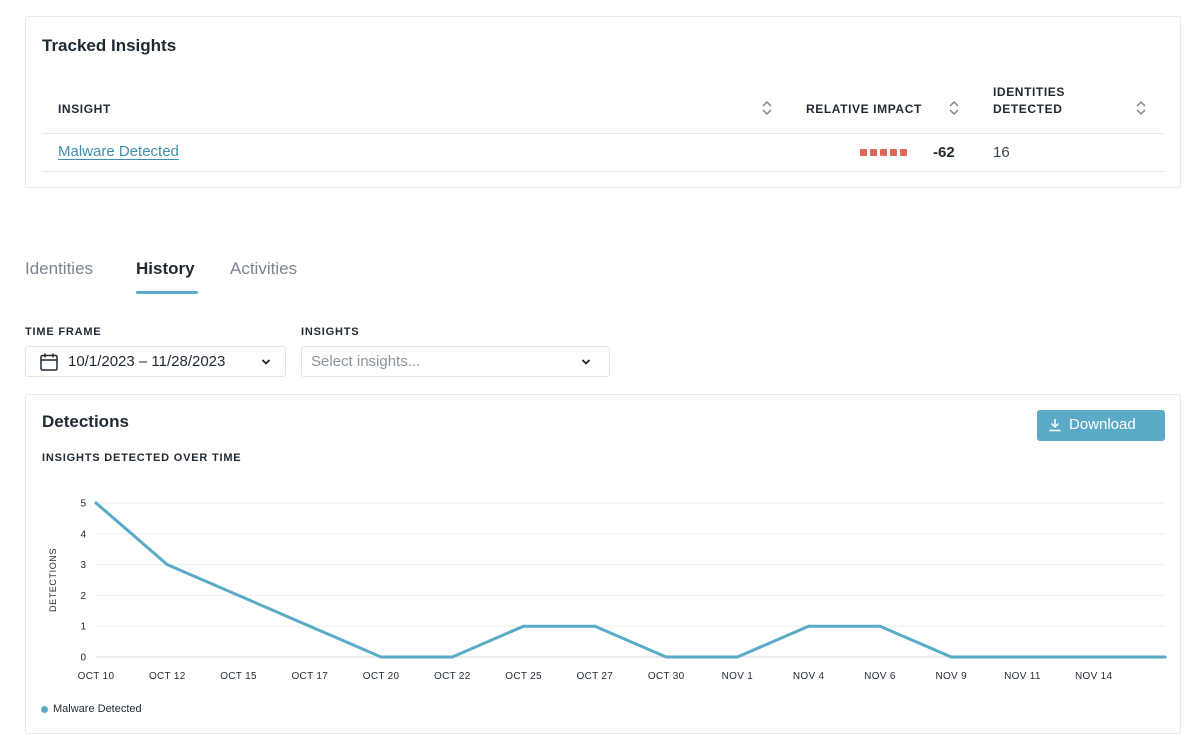 The width and height of the screenshot is (1200, 745). What do you see at coordinates (809, 676) in the screenshot?
I see `x-tick-label: NOV 4` at bounding box center [809, 676].